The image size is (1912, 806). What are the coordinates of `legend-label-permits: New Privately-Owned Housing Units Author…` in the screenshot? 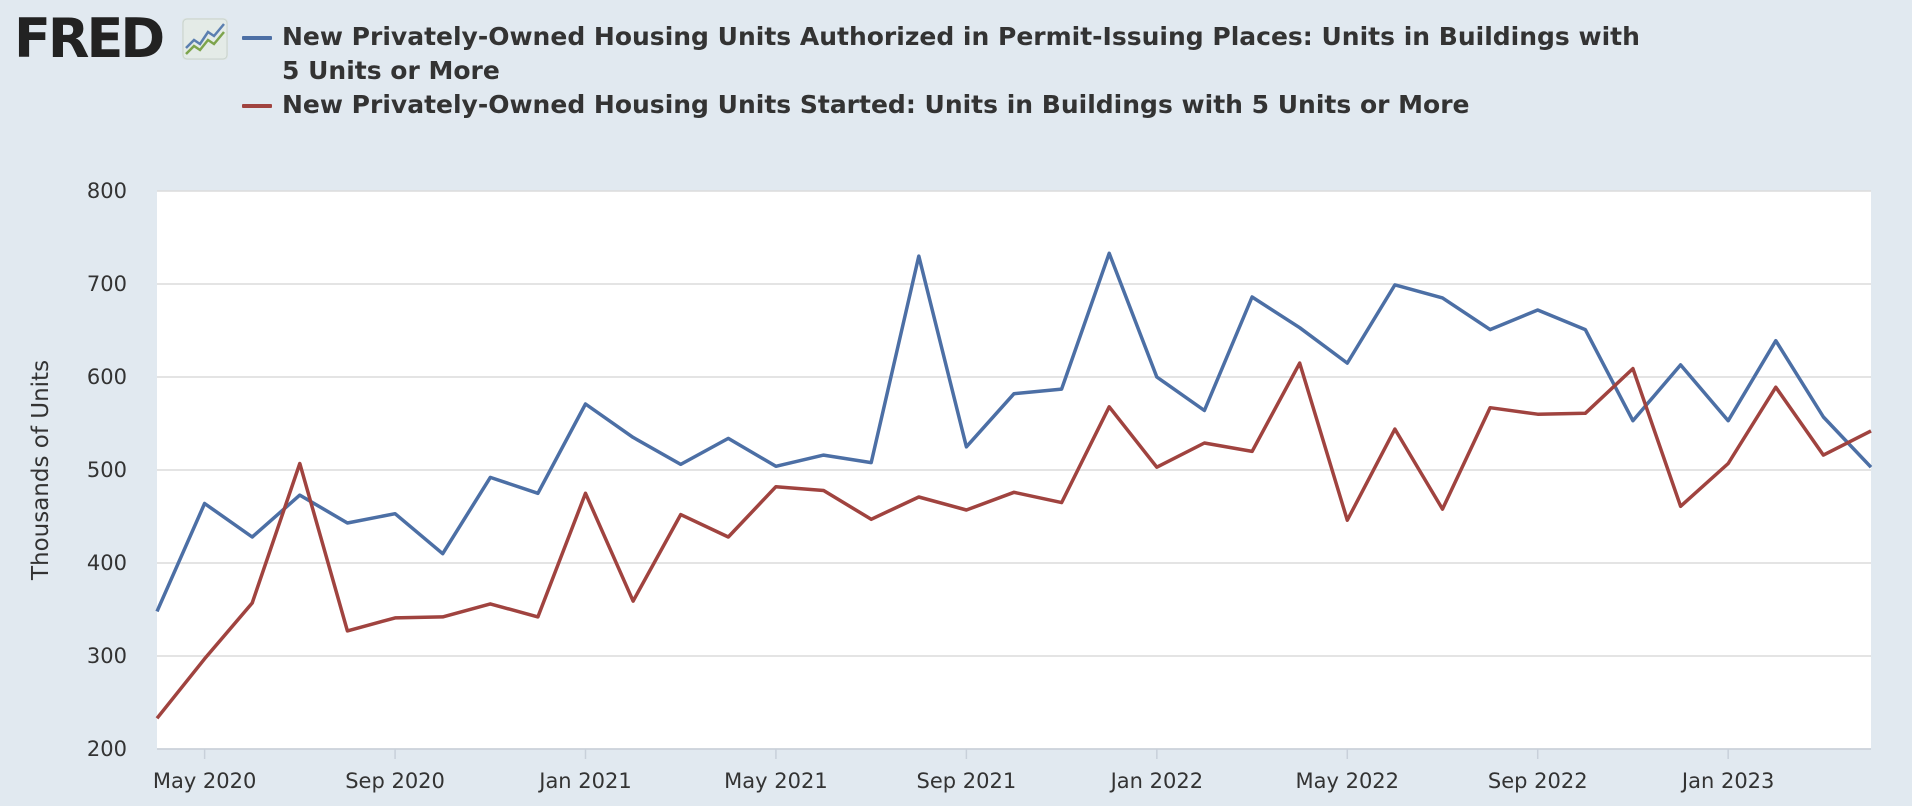 It's located at (961, 53).